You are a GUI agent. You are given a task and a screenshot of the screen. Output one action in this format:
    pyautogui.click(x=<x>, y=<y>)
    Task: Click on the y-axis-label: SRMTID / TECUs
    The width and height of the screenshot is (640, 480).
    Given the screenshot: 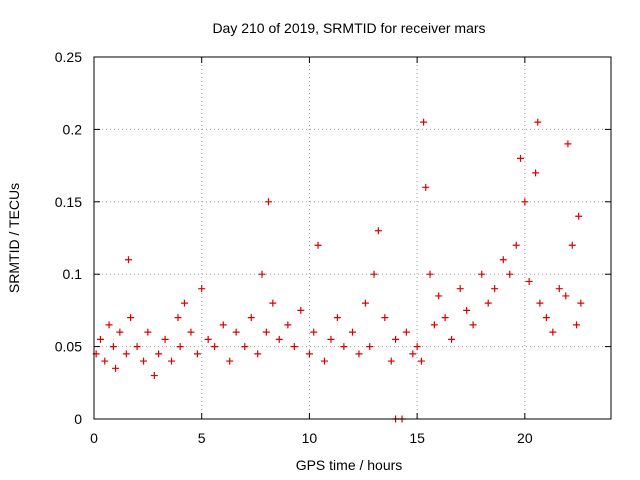 What is the action you would take?
    pyautogui.click(x=14, y=238)
    